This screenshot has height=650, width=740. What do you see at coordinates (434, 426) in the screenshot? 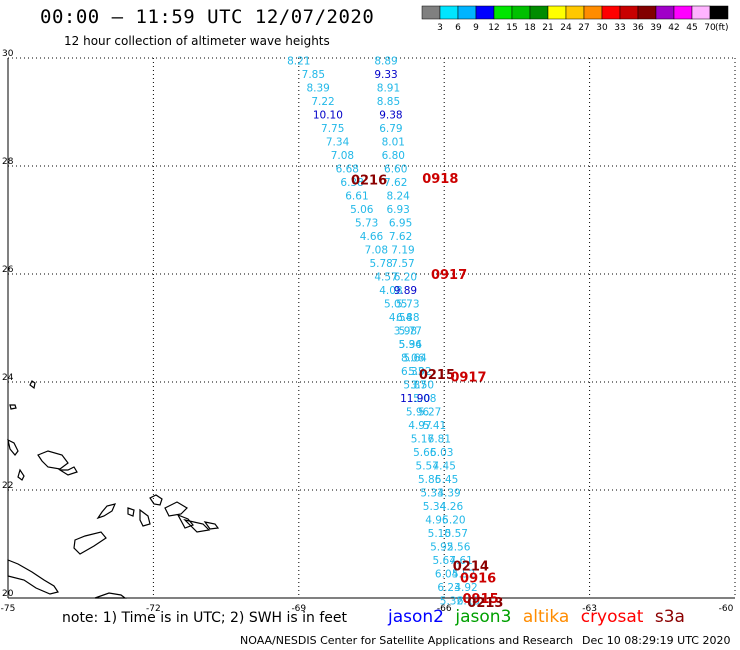
I see `wave-height-value: 5.41` at bounding box center [434, 426].